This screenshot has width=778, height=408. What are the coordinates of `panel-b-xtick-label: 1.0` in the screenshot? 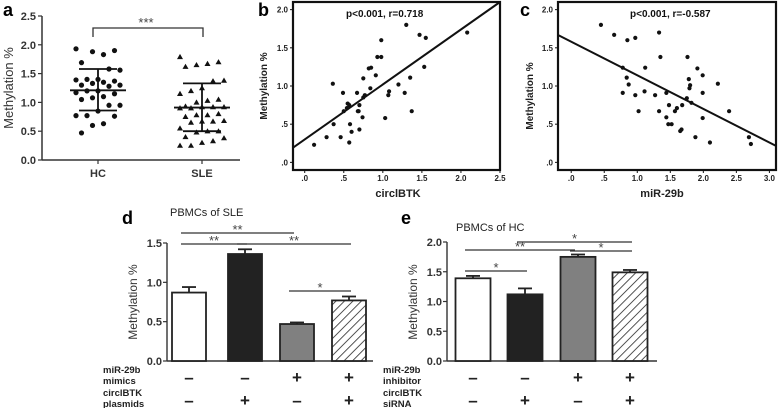 It's located at (383, 178).